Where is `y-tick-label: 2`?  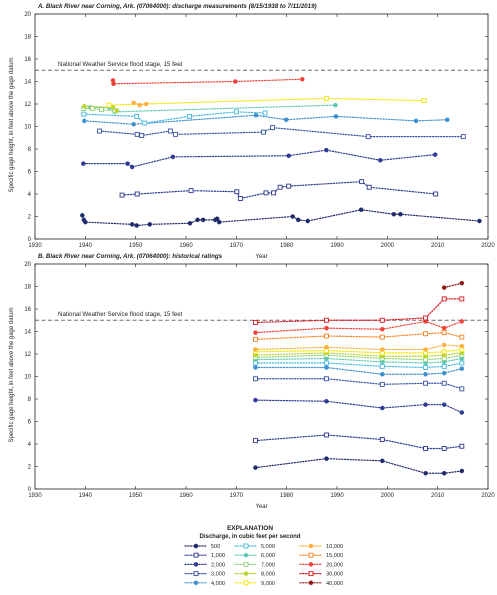 y-tick-label: 2 is located at coordinates (30, 218).